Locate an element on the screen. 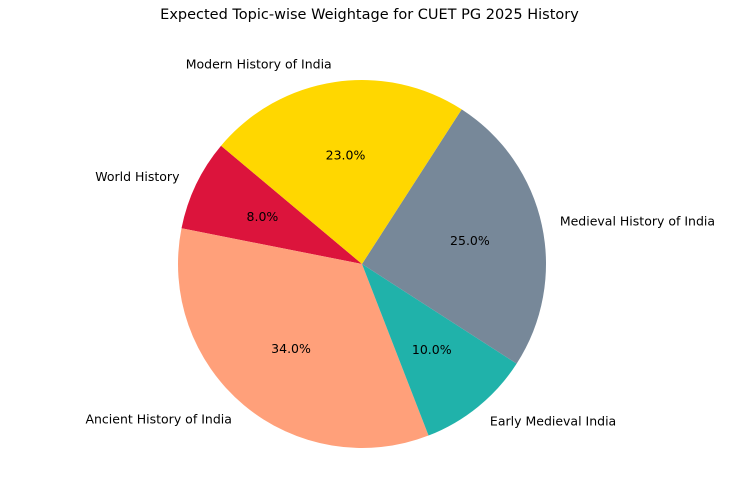 The height and width of the screenshot is (504, 739). slice-category-label: Medieval History of India is located at coordinates (637, 221).